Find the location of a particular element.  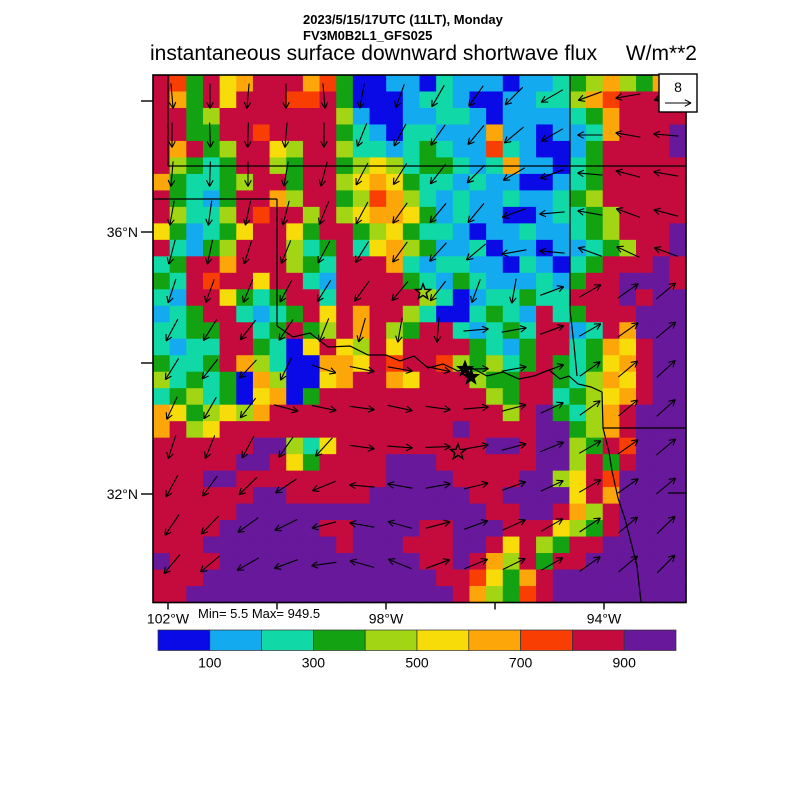

colorbar-label: 100 is located at coordinates (210, 663).